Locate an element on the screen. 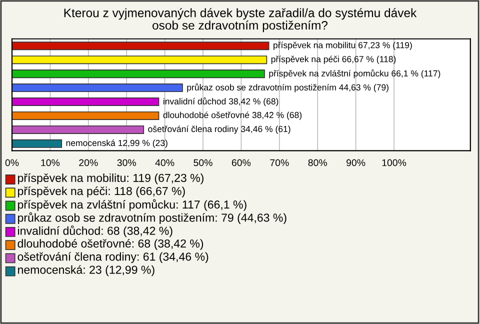 The height and width of the screenshot is (324, 480). x-tick-label: 80% is located at coordinates (317, 162).